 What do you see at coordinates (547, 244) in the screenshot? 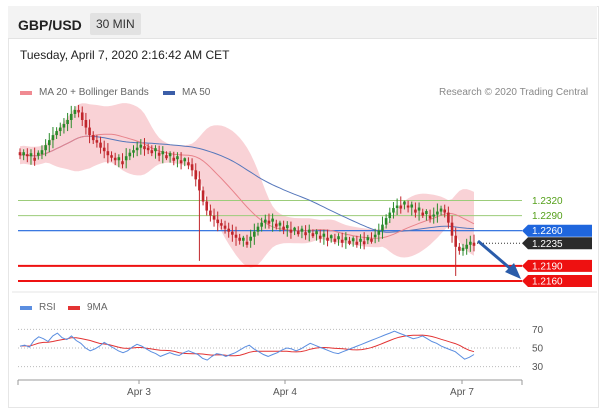
I see `level-label-3: 1.2235` at bounding box center [547, 244].